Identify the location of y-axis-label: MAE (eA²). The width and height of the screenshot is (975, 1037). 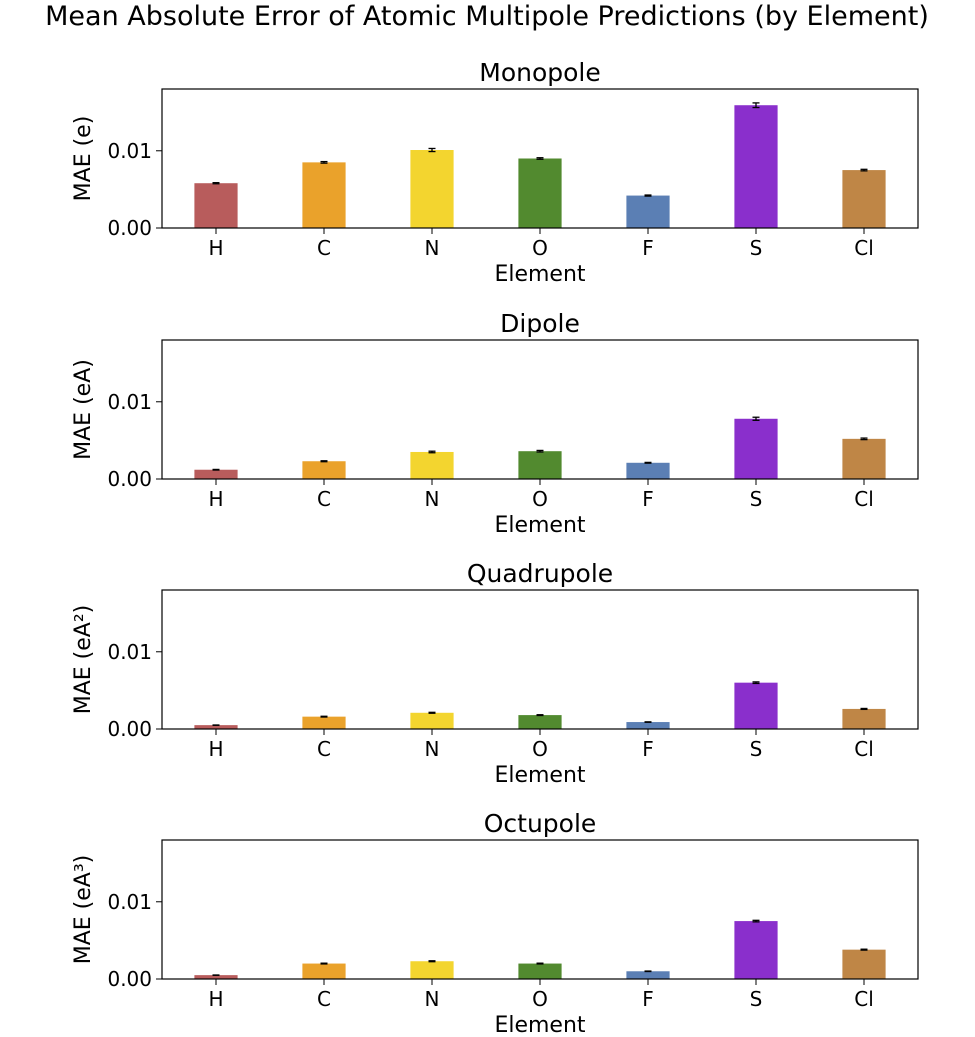
(83, 660).